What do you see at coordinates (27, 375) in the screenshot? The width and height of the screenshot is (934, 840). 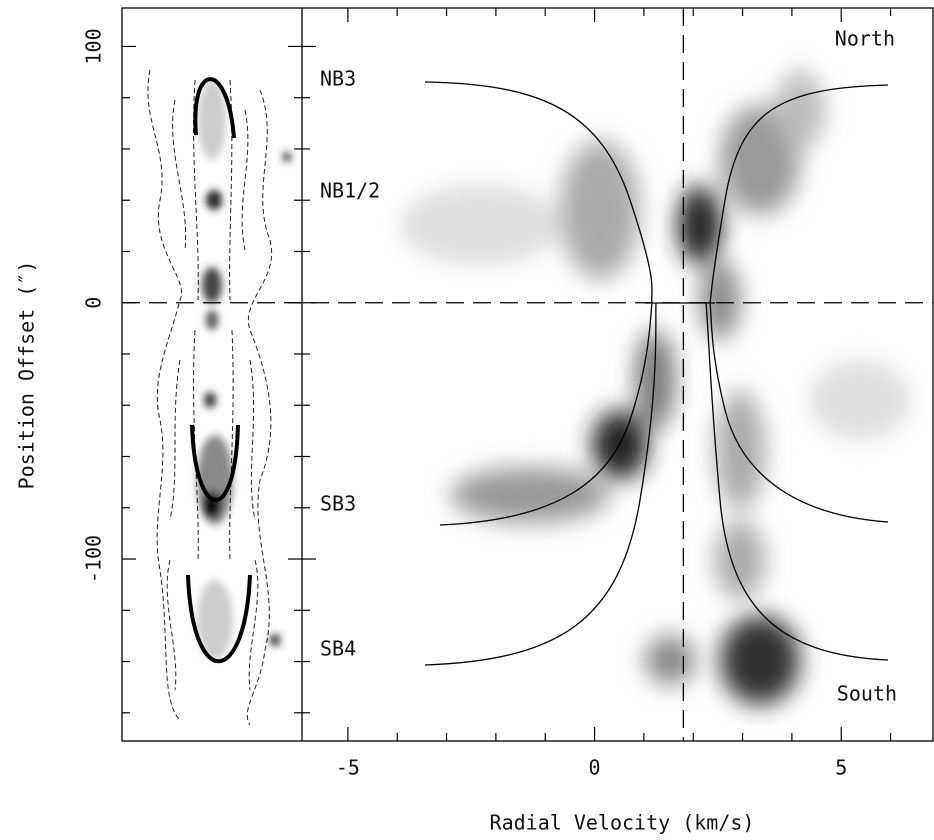 I see `y-axis-title: Position Offset (″)` at bounding box center [27, 375].